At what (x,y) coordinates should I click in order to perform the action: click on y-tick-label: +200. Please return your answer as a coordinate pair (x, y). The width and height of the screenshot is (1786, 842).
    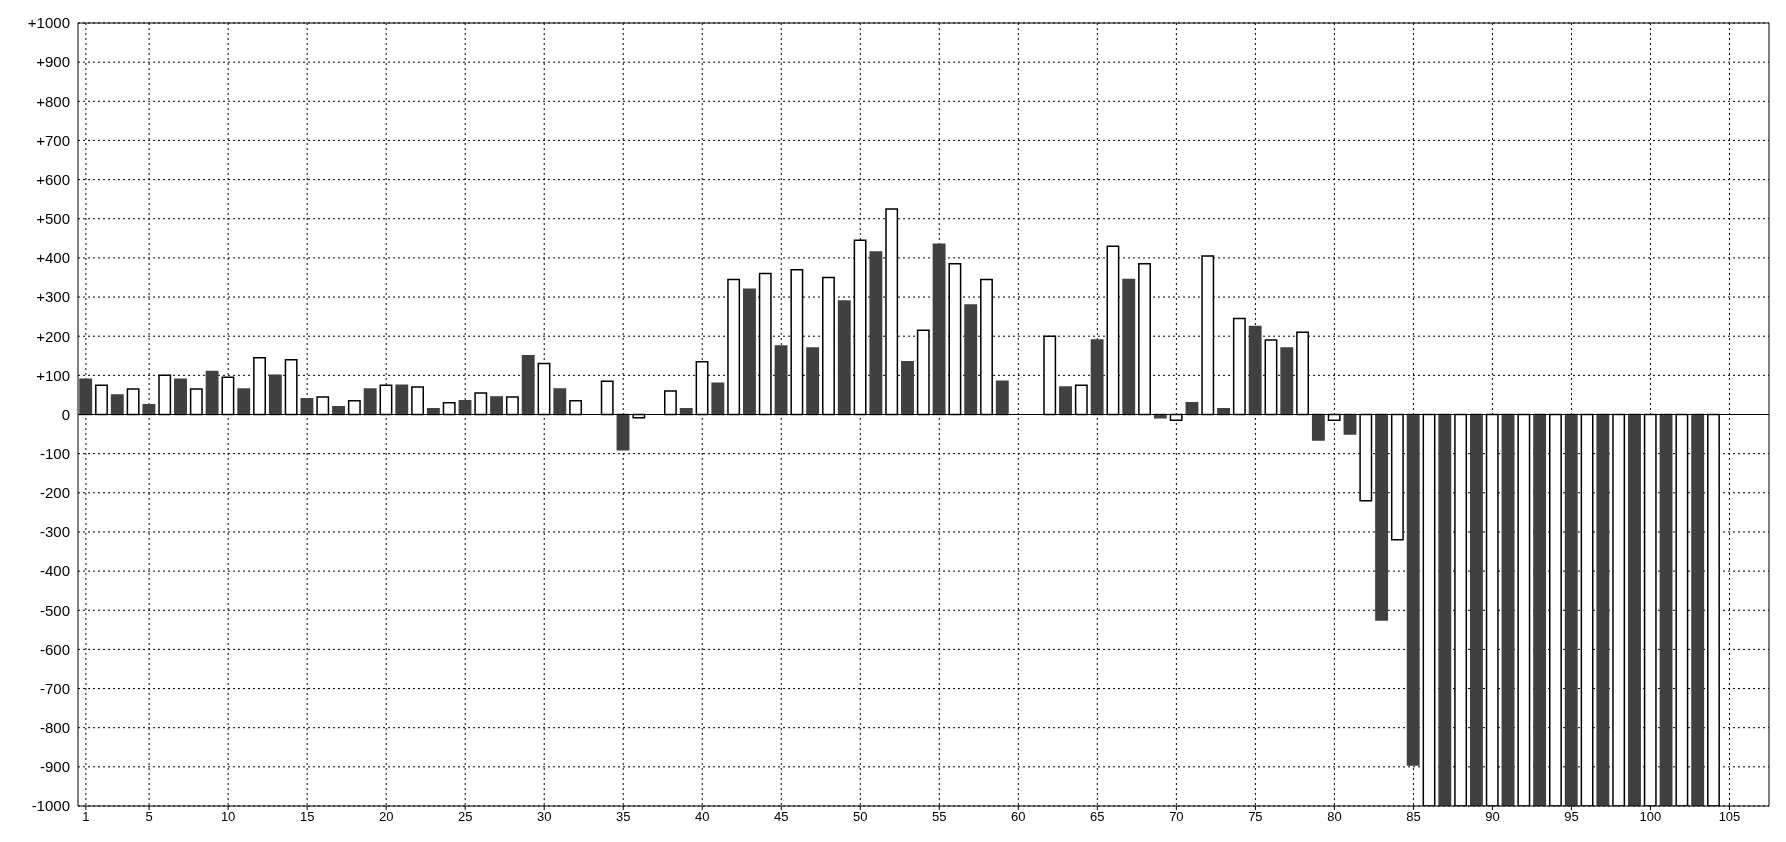
    Looking at the image, I should click on (53, 336).